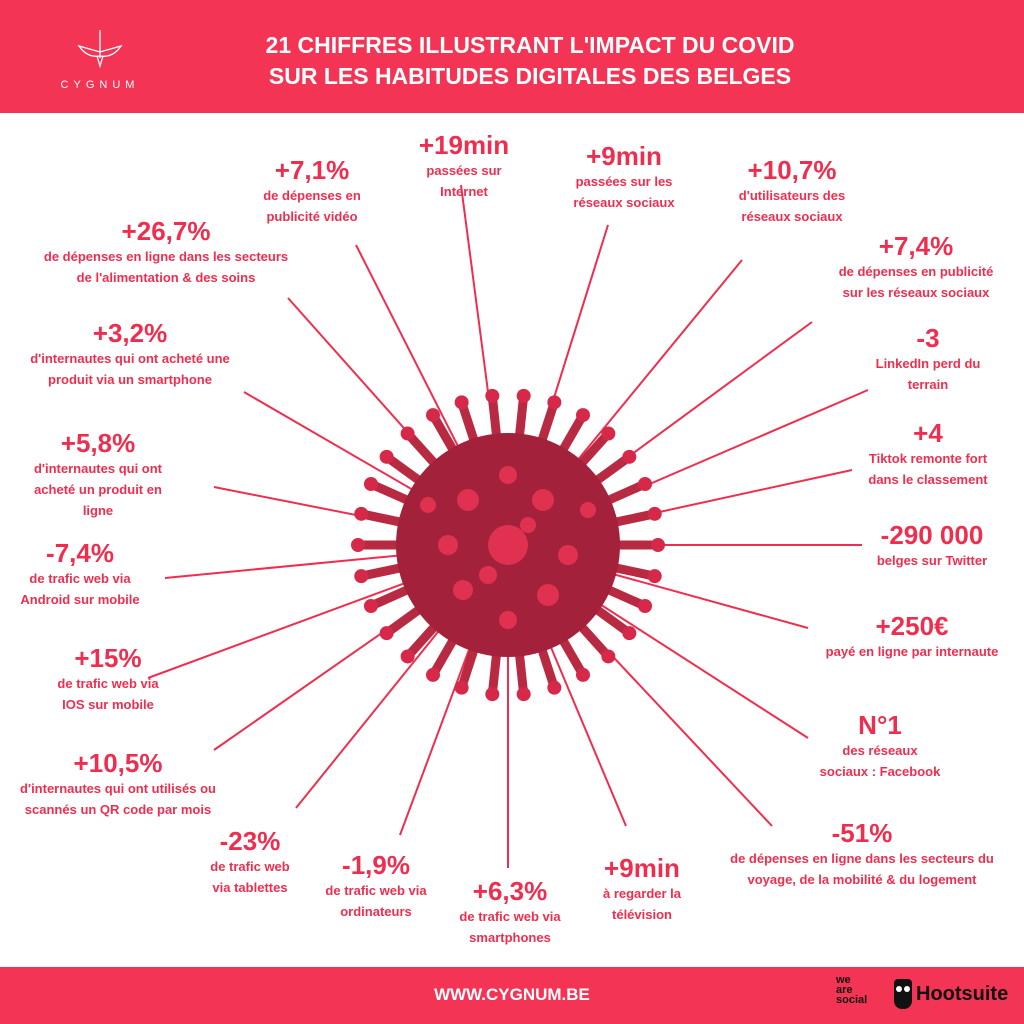  I want to click on stat-value: +10,7%, so click(792, 170).